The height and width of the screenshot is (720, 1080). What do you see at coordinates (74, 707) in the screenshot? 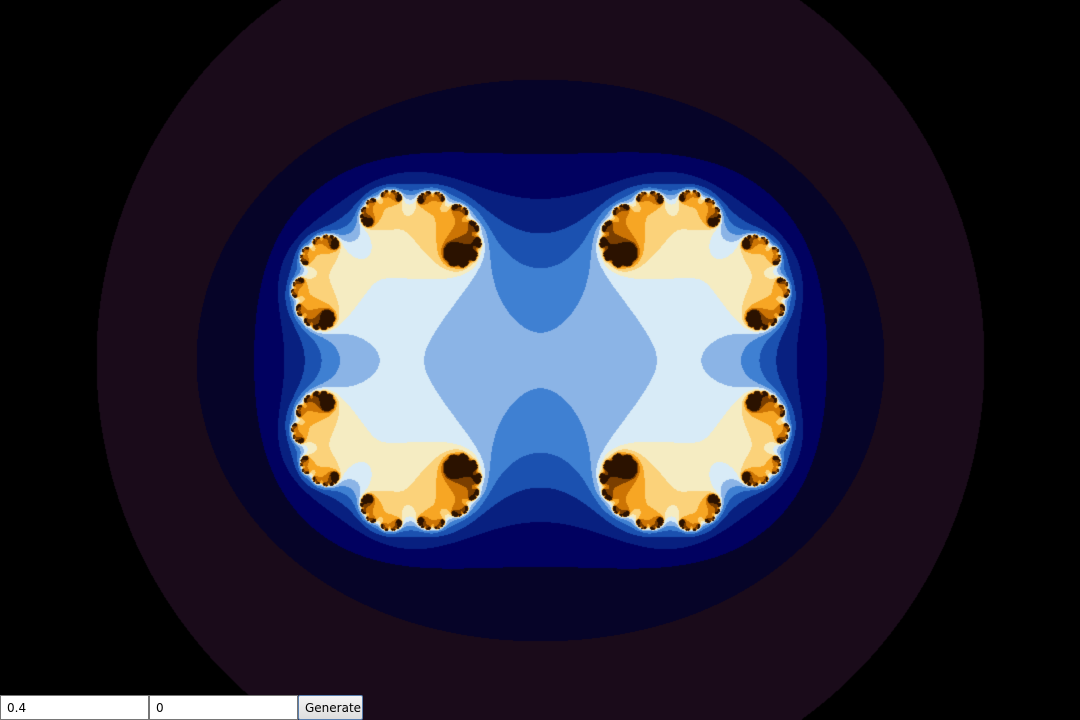
I see `real-part-input` at bounding box center [74, 707].